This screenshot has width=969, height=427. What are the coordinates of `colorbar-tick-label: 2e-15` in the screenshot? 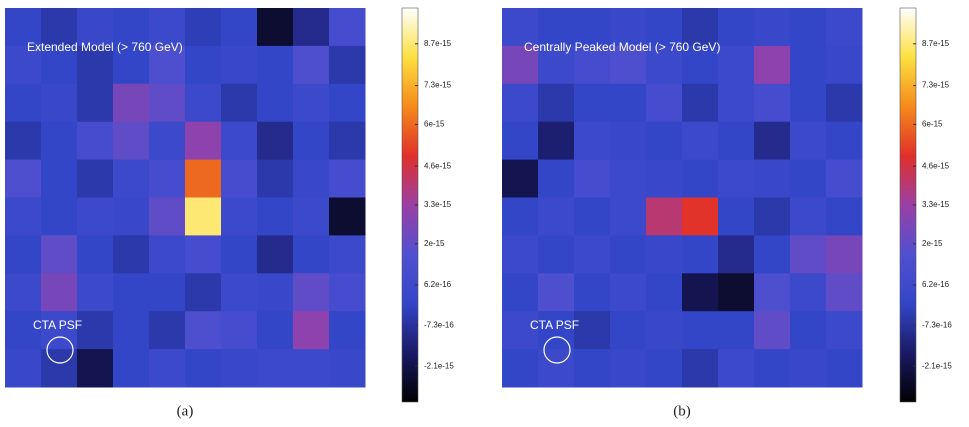 It's located at (932, 243).